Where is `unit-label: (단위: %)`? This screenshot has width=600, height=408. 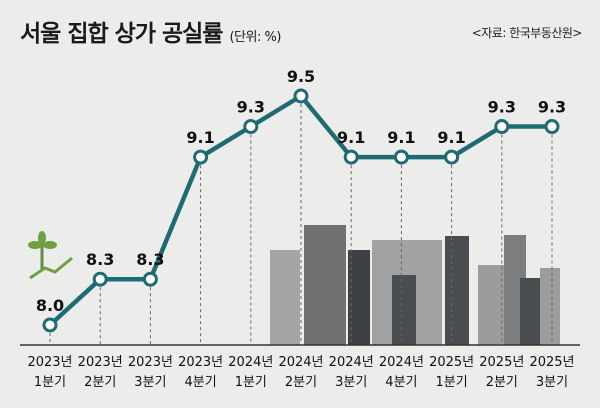 unit-label: (단위: %) is located at coordinates (255, 37).